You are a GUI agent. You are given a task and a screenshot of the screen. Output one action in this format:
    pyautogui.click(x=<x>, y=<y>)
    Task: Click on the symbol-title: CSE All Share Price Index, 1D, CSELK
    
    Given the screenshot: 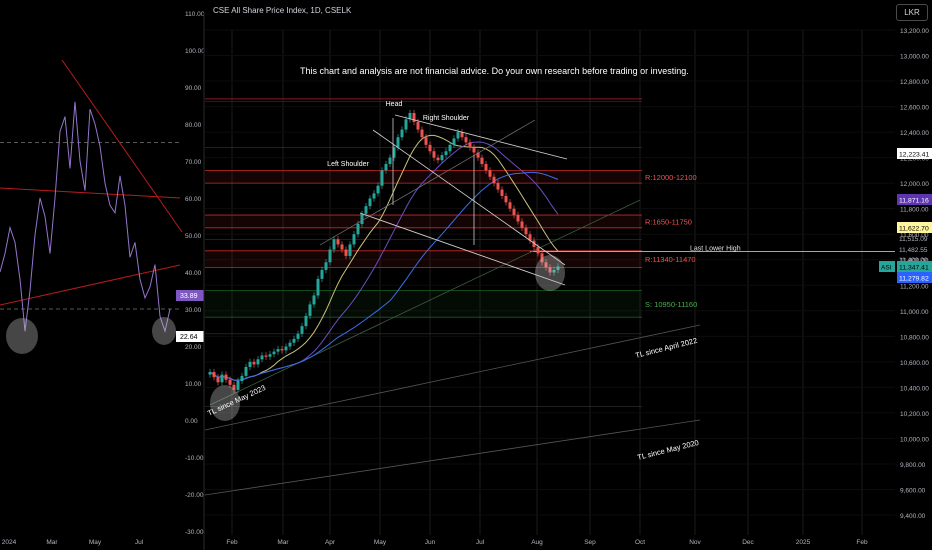 What is the action you would take?
    pyautogui.click(x=282, y=10)
    